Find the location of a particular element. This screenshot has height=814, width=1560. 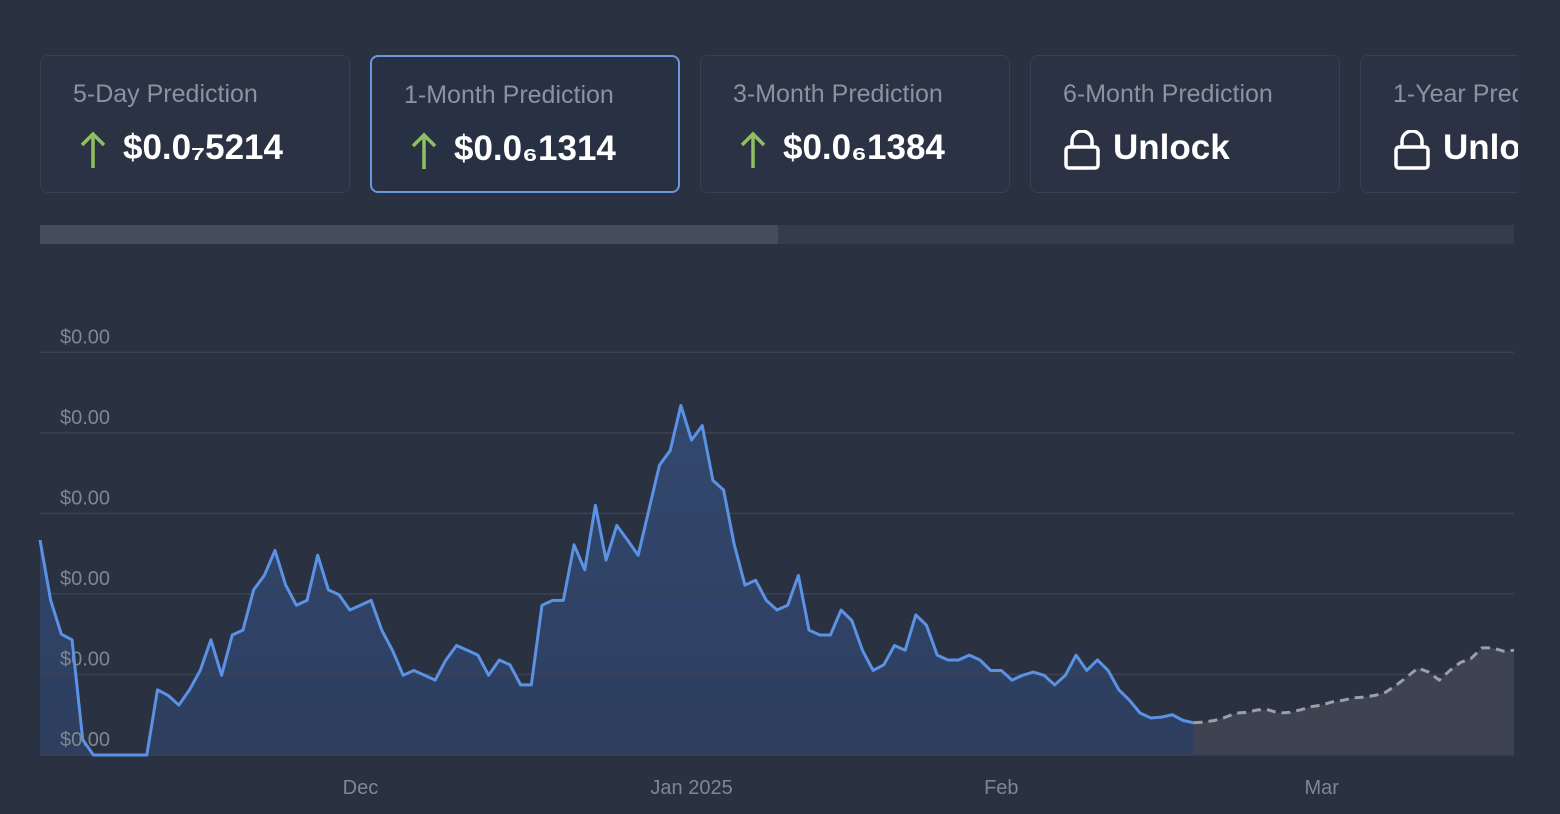

prediction-line is located at coordinates (1354, 685).